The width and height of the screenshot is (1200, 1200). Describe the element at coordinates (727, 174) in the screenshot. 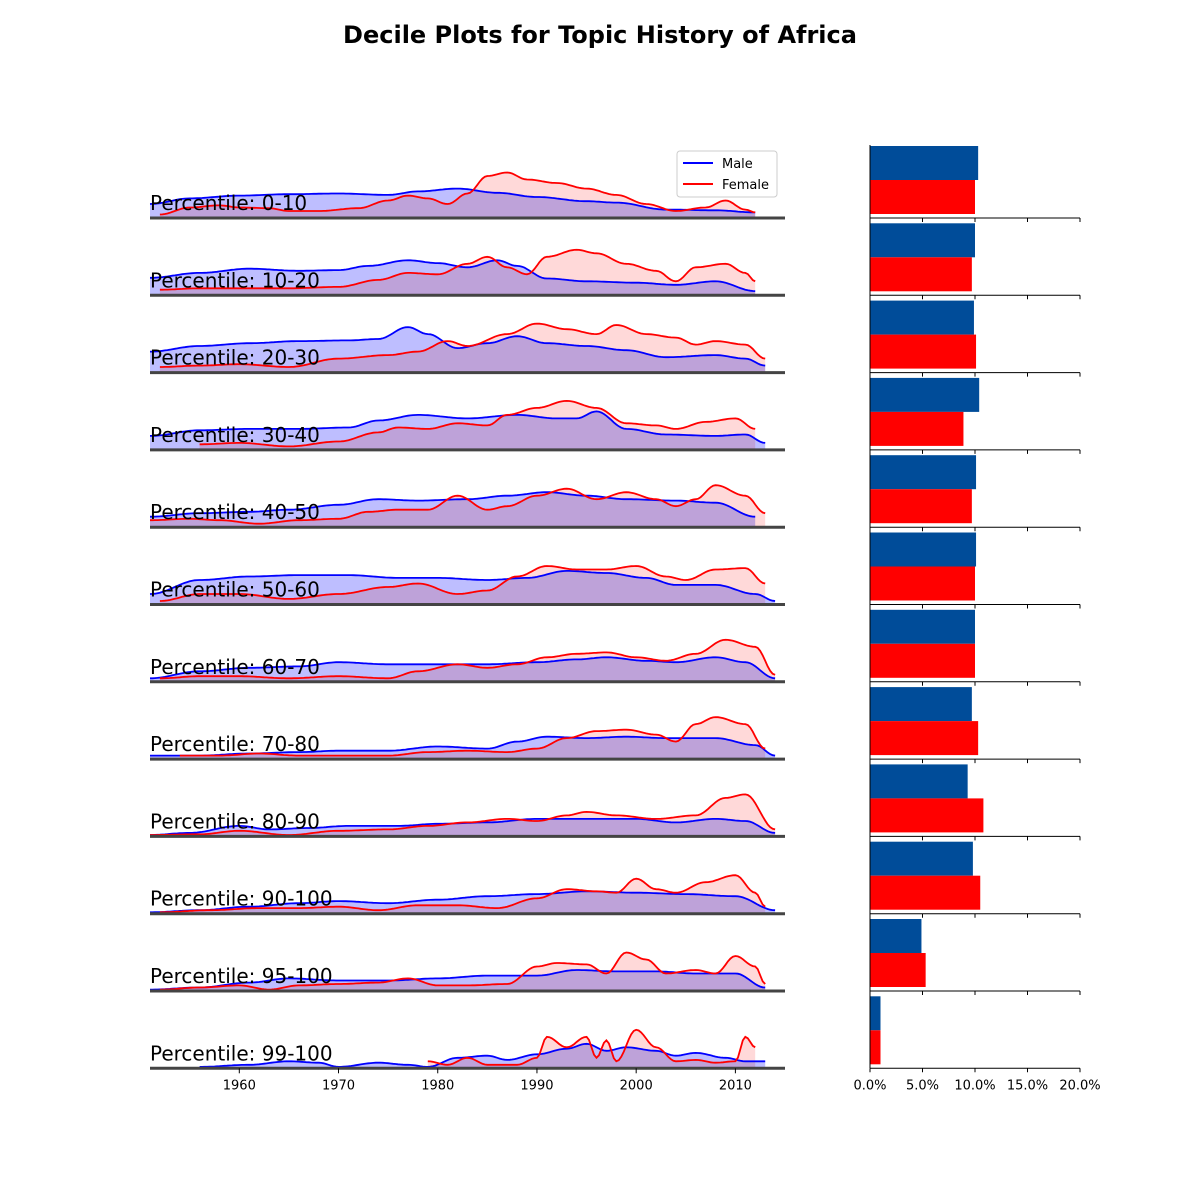

I see `legend: Male Female` at that location.